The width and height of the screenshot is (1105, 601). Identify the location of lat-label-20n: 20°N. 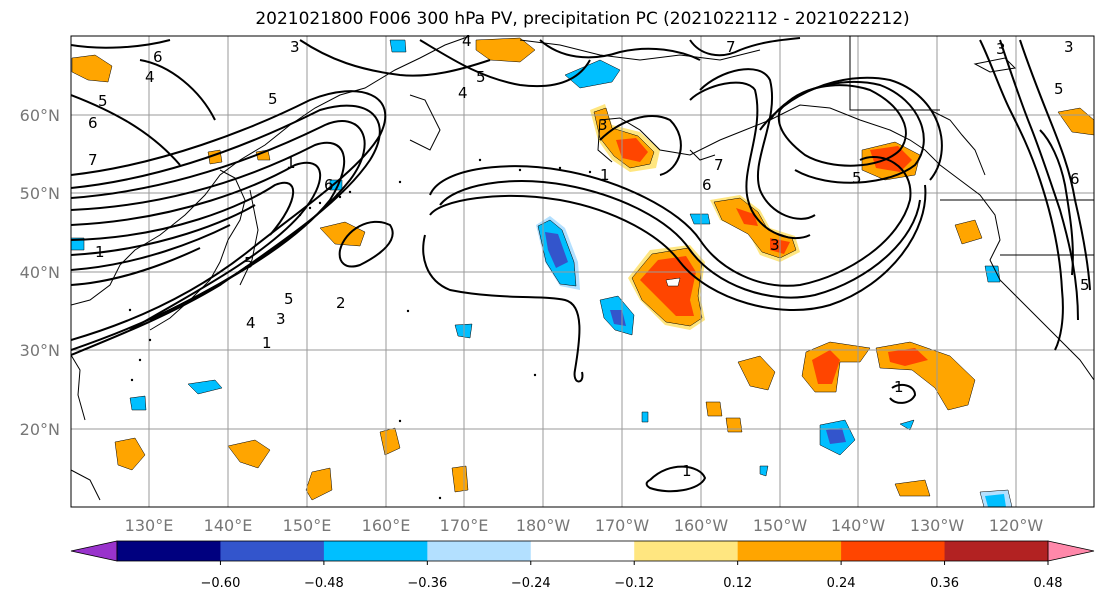
(40, 429).